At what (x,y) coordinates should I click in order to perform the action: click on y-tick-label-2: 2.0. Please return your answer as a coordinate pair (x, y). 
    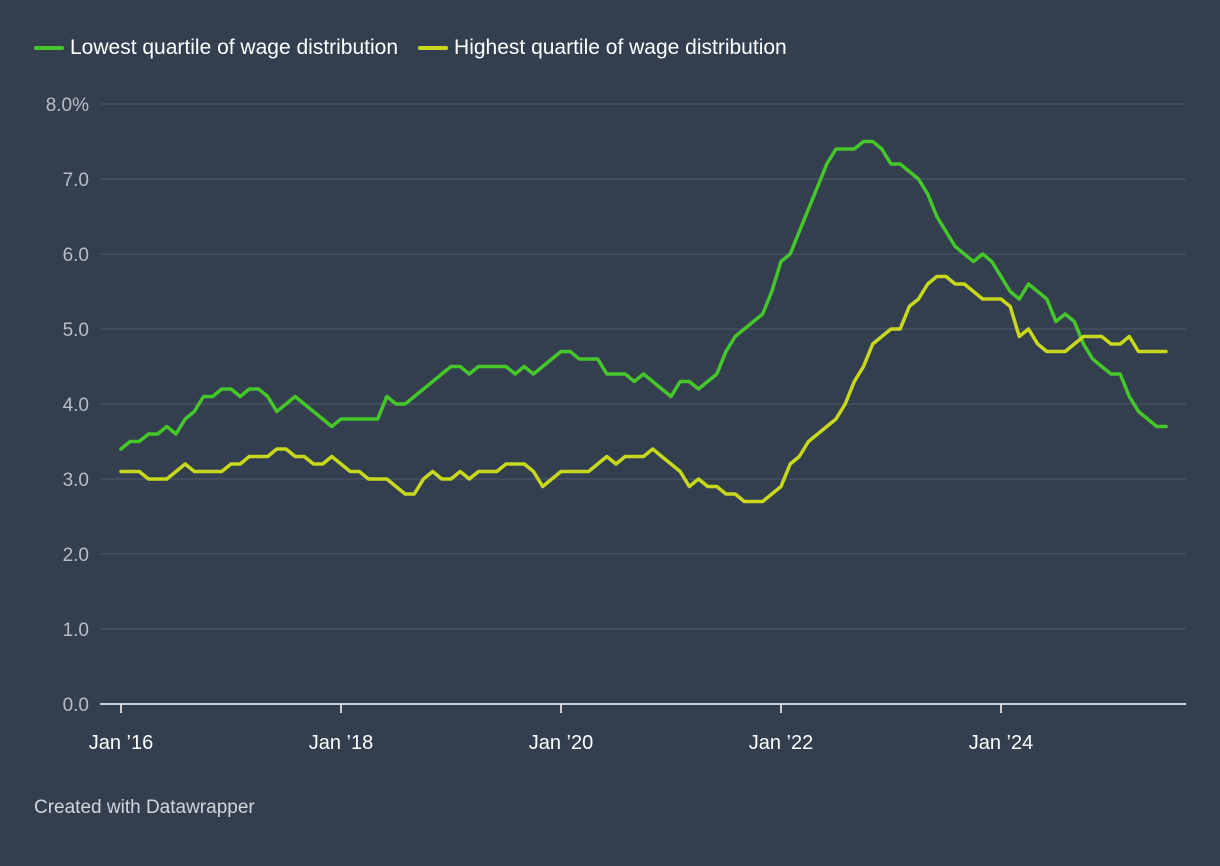
    Looking at the image, I should click on (76, 555).